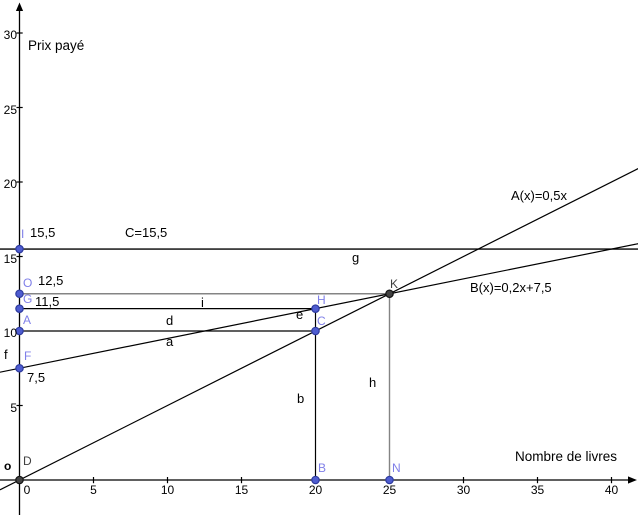 The image size is (638, 515). Describe the element at coordinates (389, 294) in the screenshot. I see `point-K` at that location.